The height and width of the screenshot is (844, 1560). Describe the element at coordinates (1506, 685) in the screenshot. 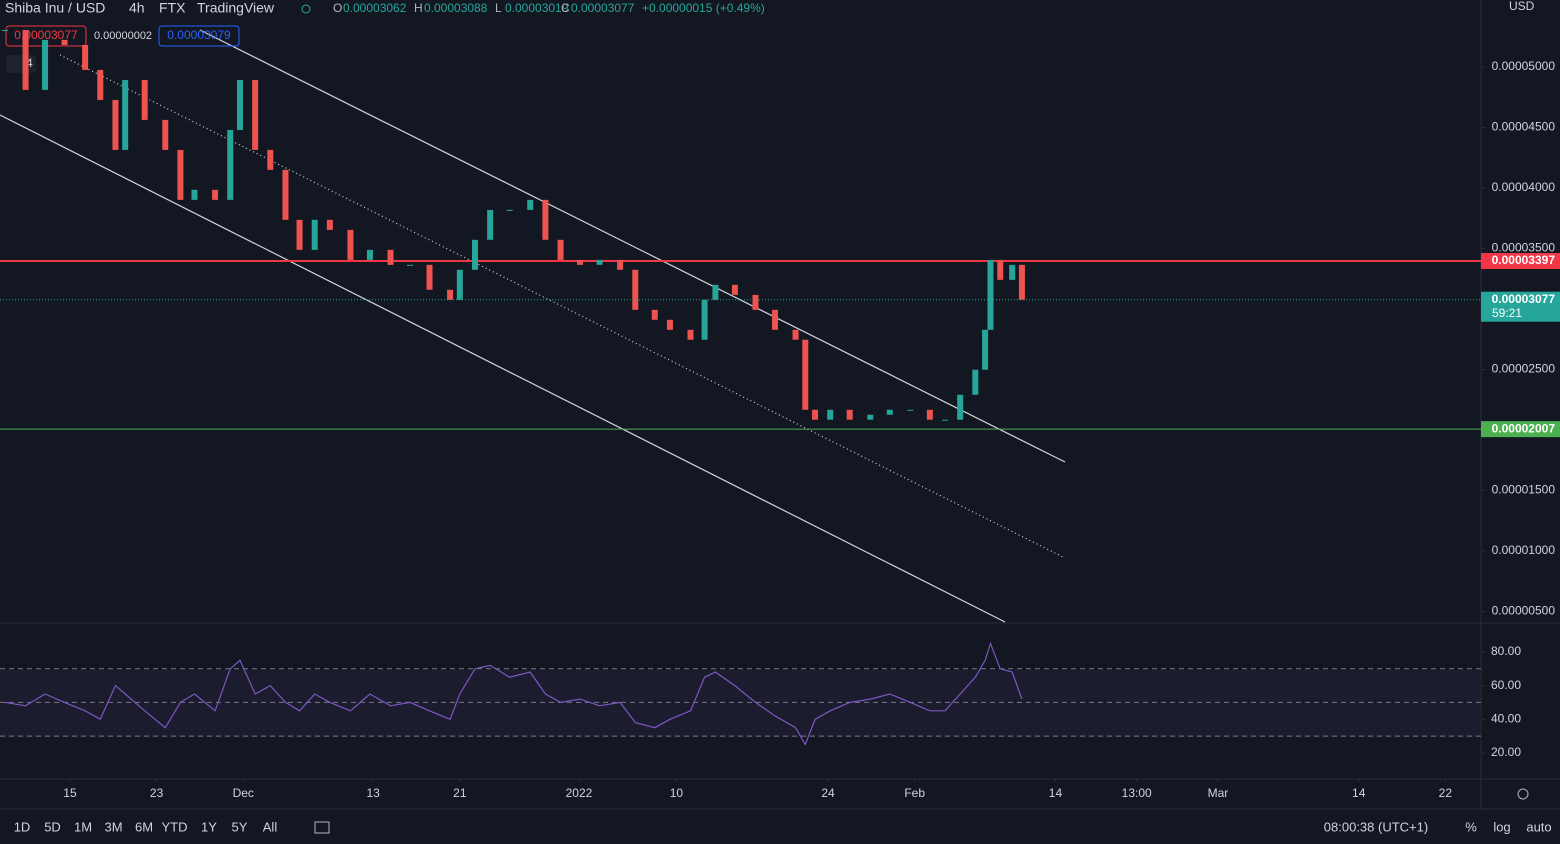

I see `rsi-tick-label: 60.00` at that location.